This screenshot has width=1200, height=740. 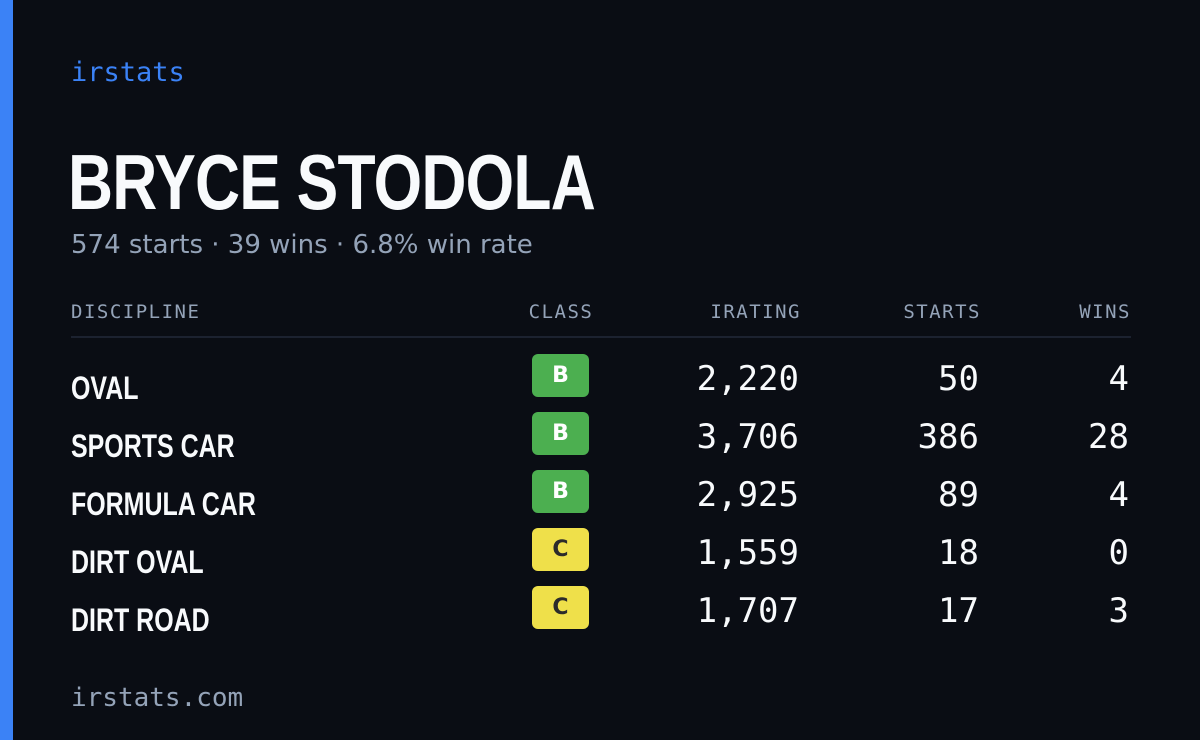 What do you see at coordinates (747, 379) in the screenshot?
I see `irating-value: 2,220` at bounding box center [747, 379].